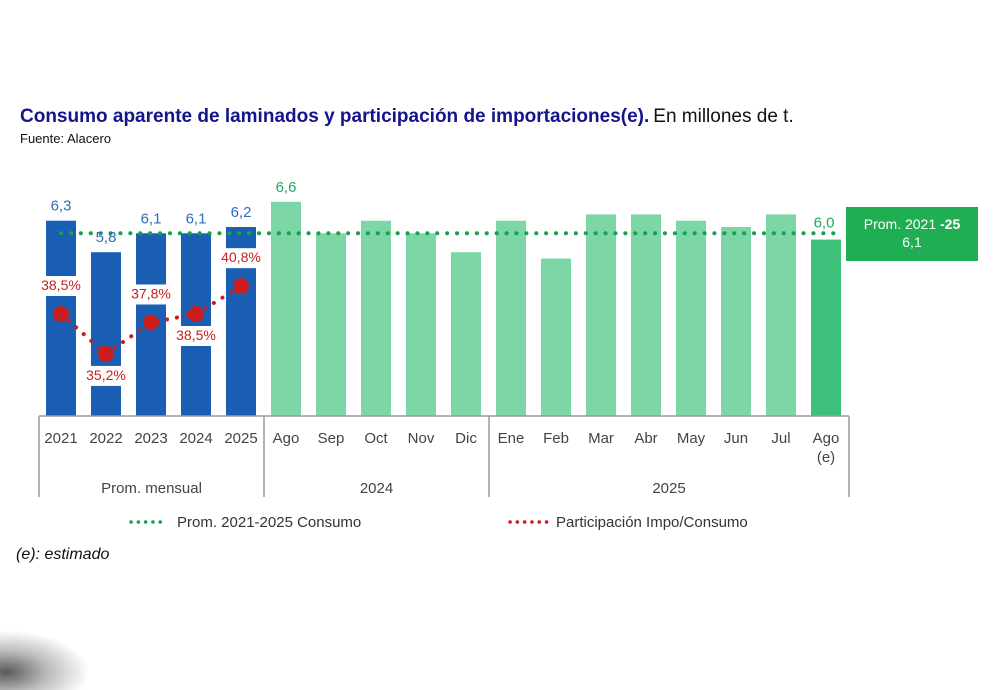 The image size is (1000, 690). I want to click on footnote: (e): estimado, so click(63, 554).